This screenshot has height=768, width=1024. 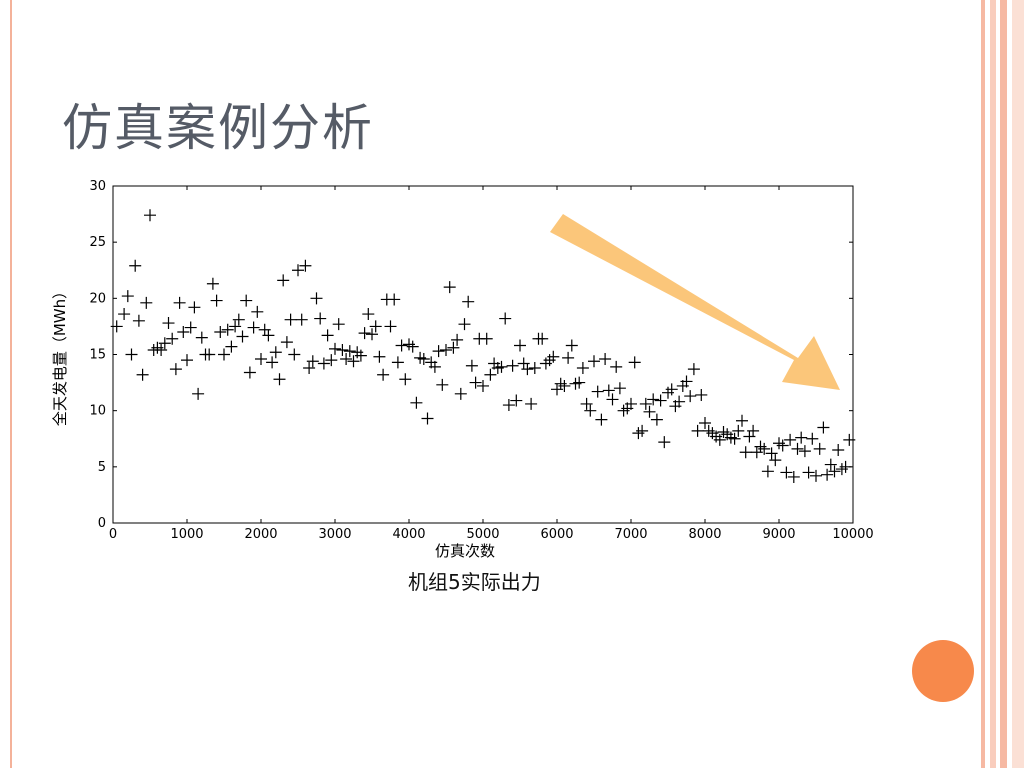 I want to click on y-tick-label: 5, so click(x=102, y=467).